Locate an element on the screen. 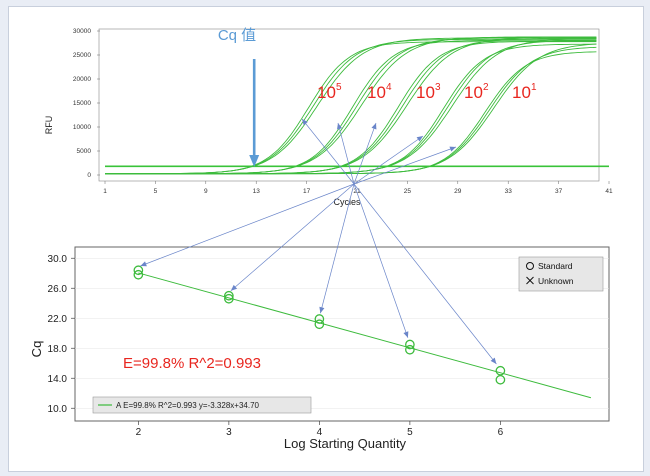 The width and height of the screenshot is (650, 476). dilution-label-exponent: 5 is located at coordinates (339, 87).